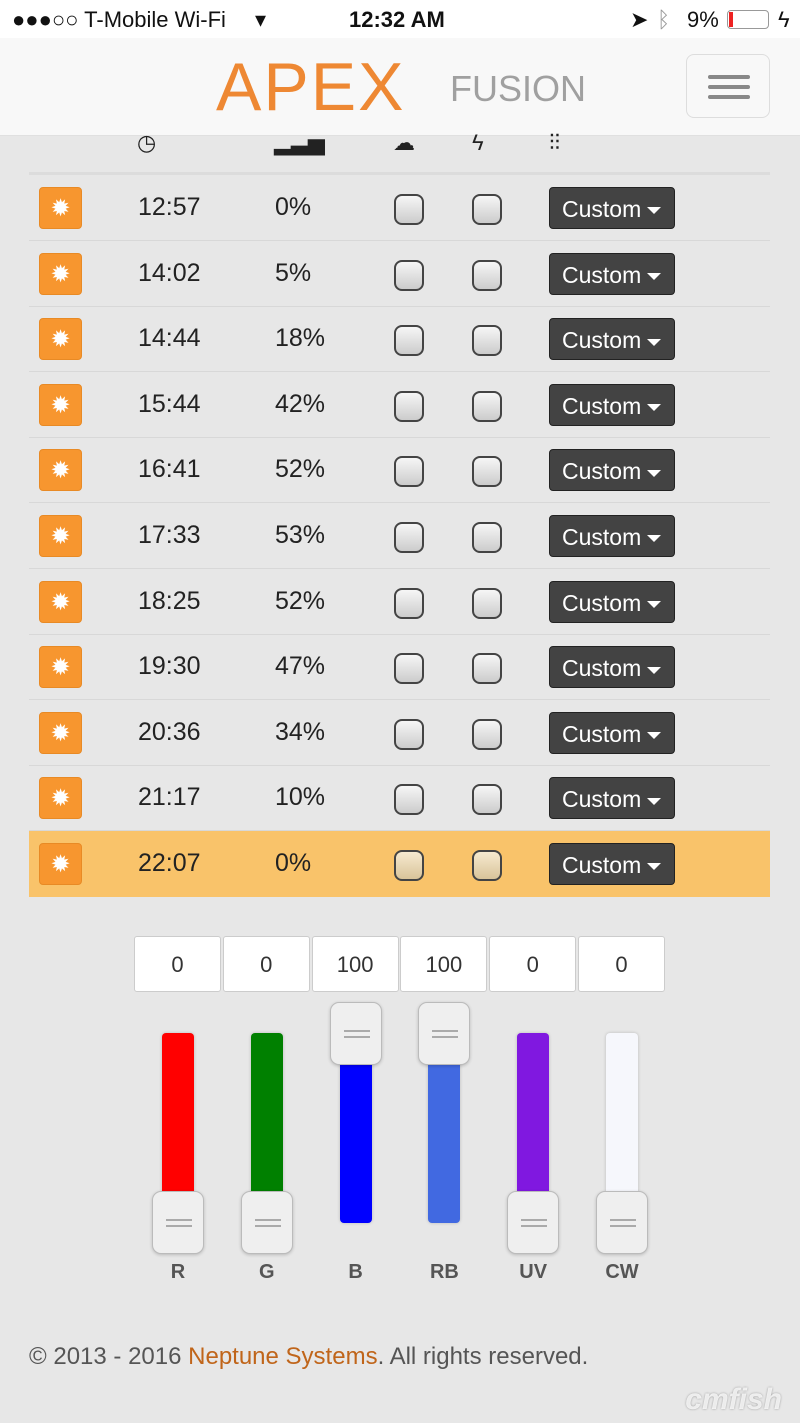 The height and width of the screenshot is (1423, 800). I want to click on channel-label: RB, so click(444, 1272).